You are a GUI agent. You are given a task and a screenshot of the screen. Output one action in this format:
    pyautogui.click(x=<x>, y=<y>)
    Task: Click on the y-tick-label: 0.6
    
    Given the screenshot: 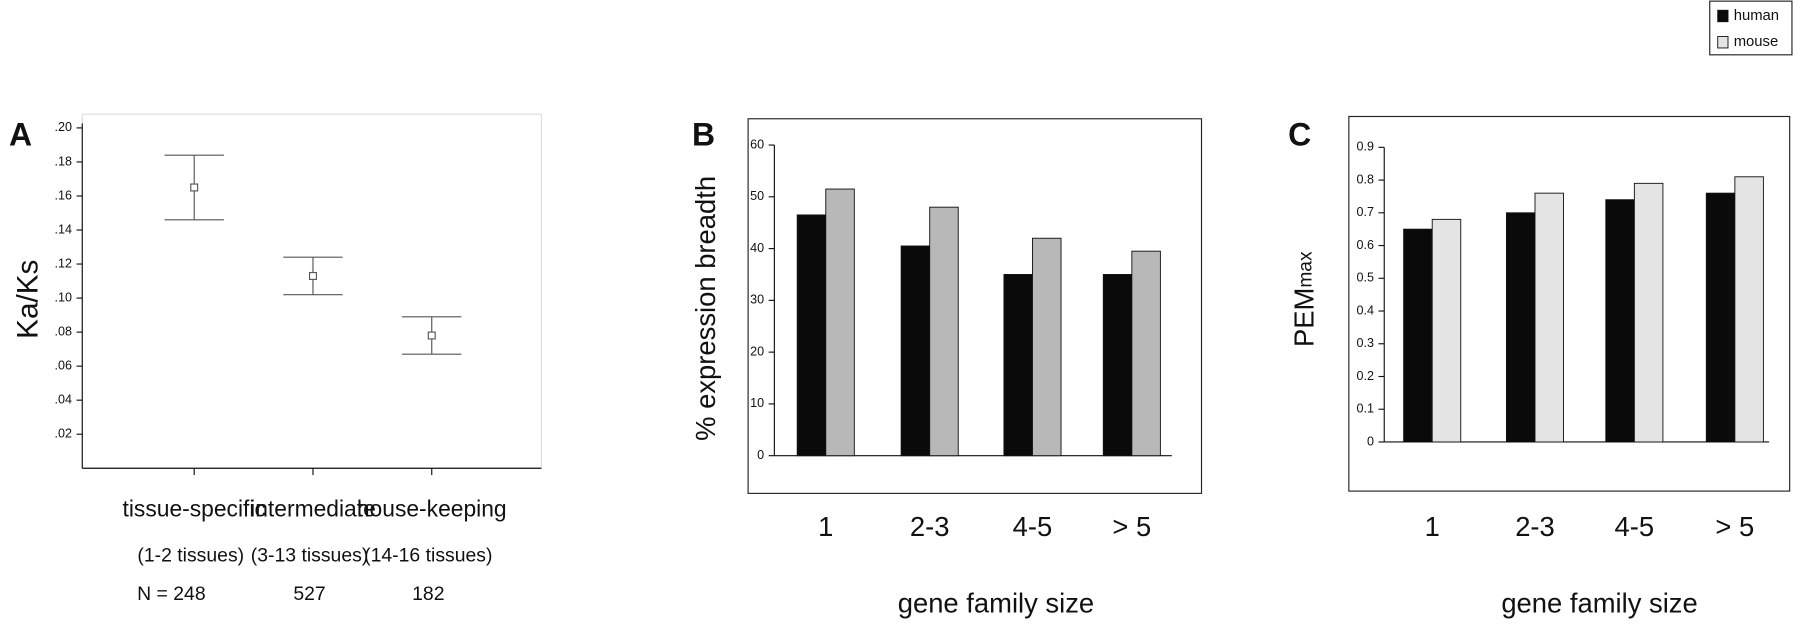 What is the action you would take?
    pyautogui.click(x=1365, y=245)
    